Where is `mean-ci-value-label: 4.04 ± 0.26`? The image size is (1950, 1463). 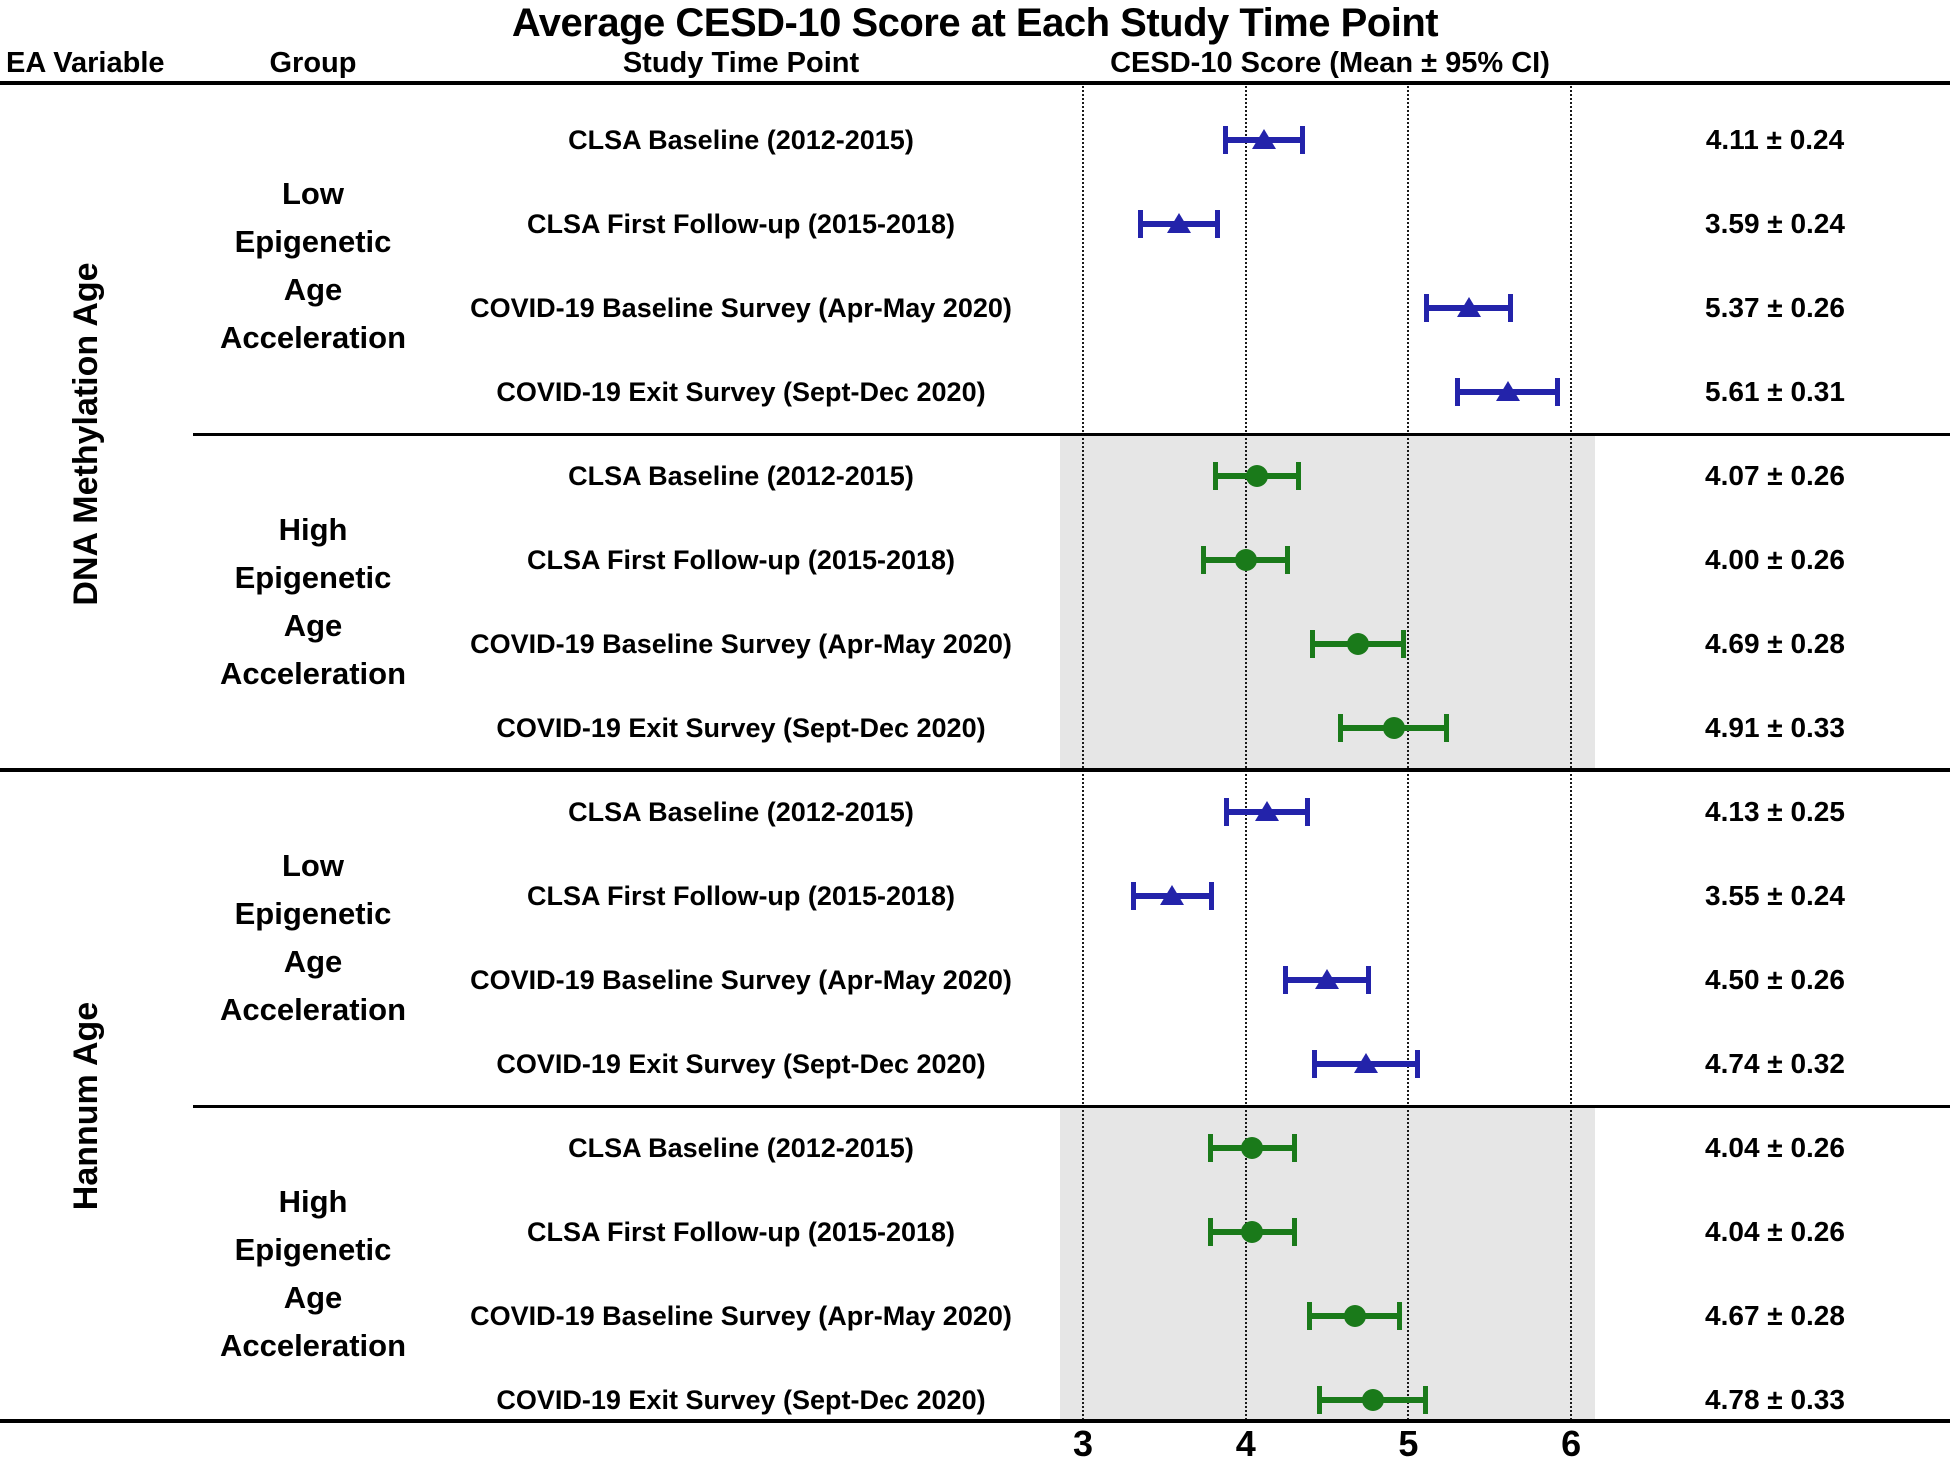 mean-ci-value-label: 4.04 ± 0.26 is located at coordinates (1775, 1147).